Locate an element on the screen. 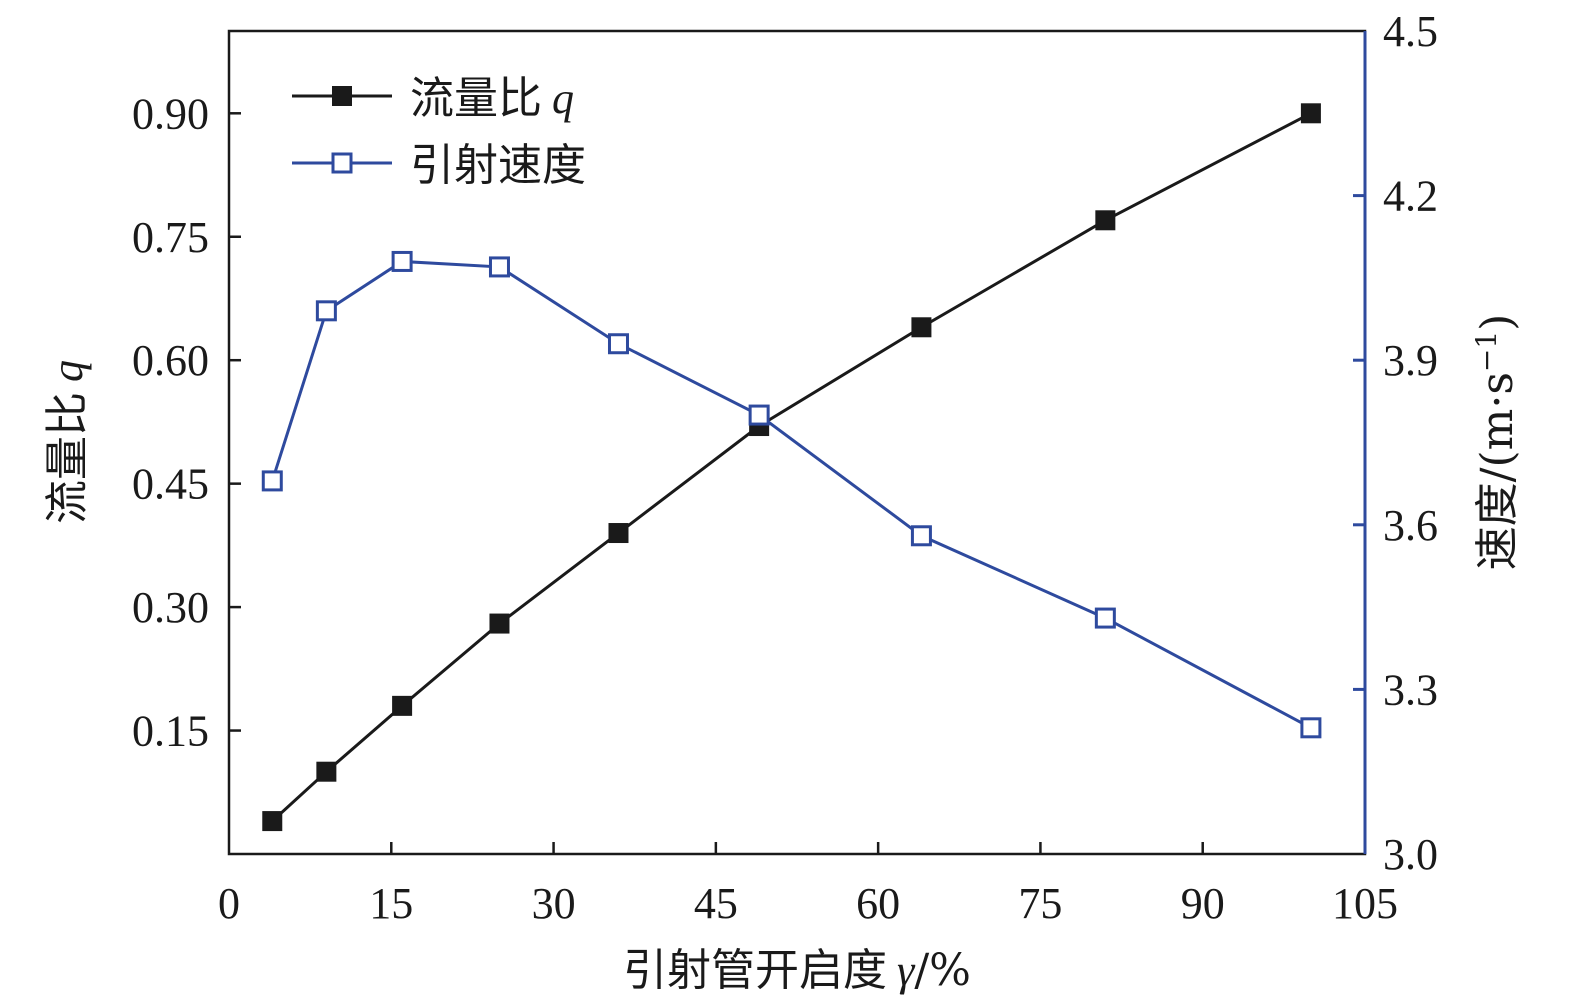 This screenshot has height=1003, width=1575. right-y-tick-label: 4.2 is located at coordinates (1410, 196).